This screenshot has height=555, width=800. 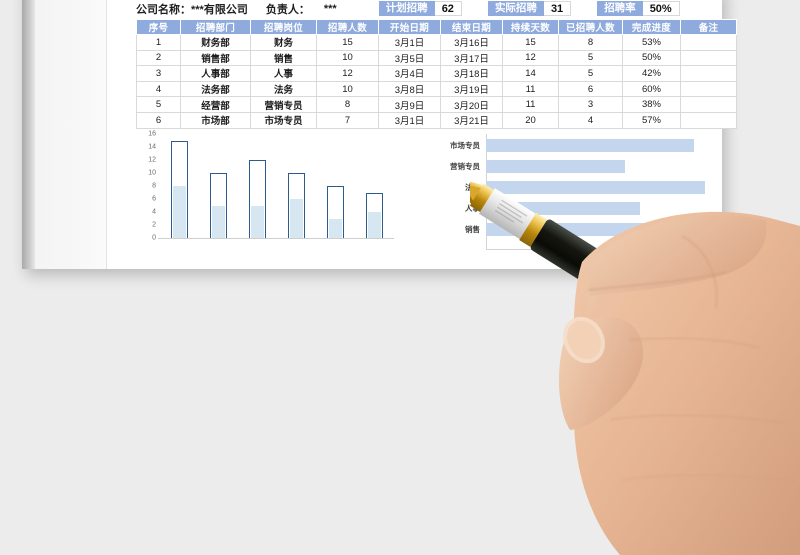 I want to click on column-chart-plot, so click(x=277, y=186).